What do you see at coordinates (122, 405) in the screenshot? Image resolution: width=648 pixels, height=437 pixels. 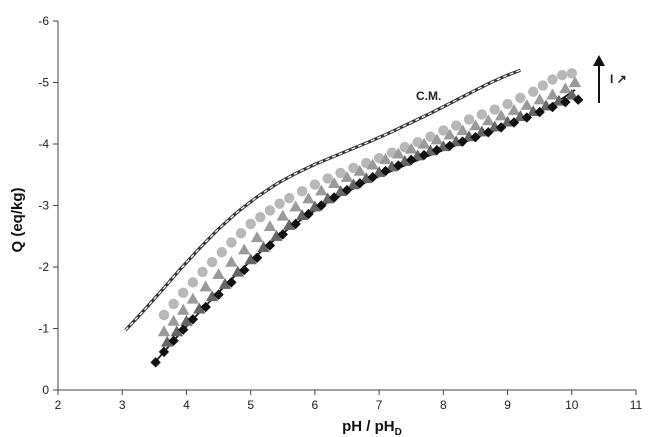 I see `x-tick-label: 3` at bounding box center [122, 405].